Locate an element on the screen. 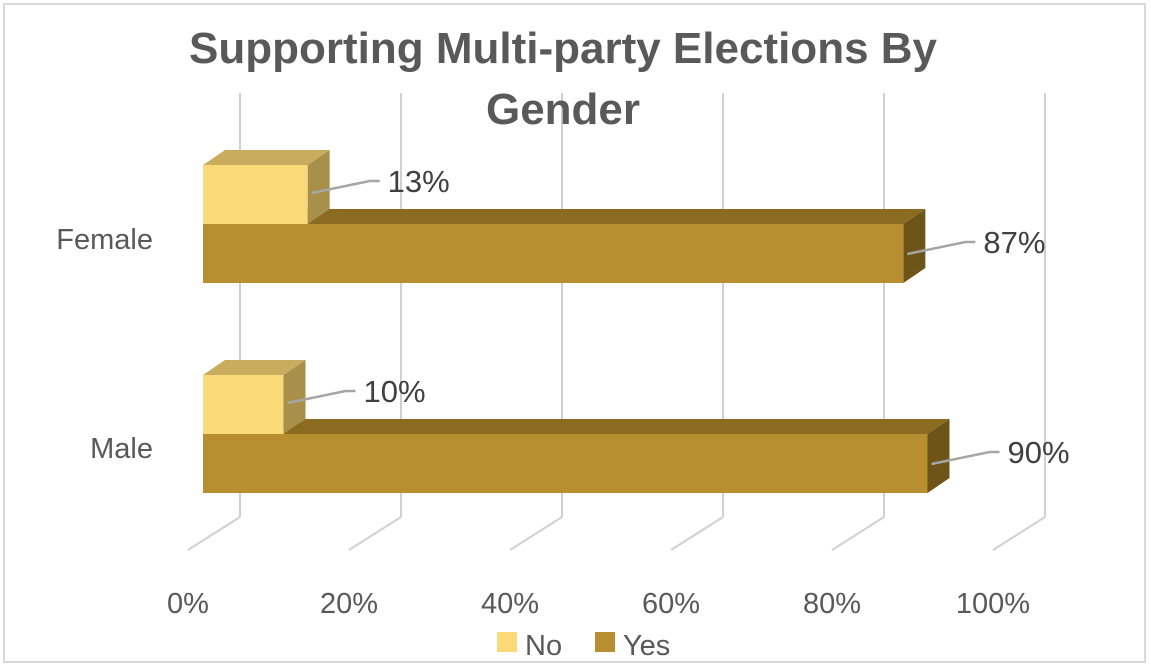  x-tick-label: 20% is located at coordinates (349, 604).